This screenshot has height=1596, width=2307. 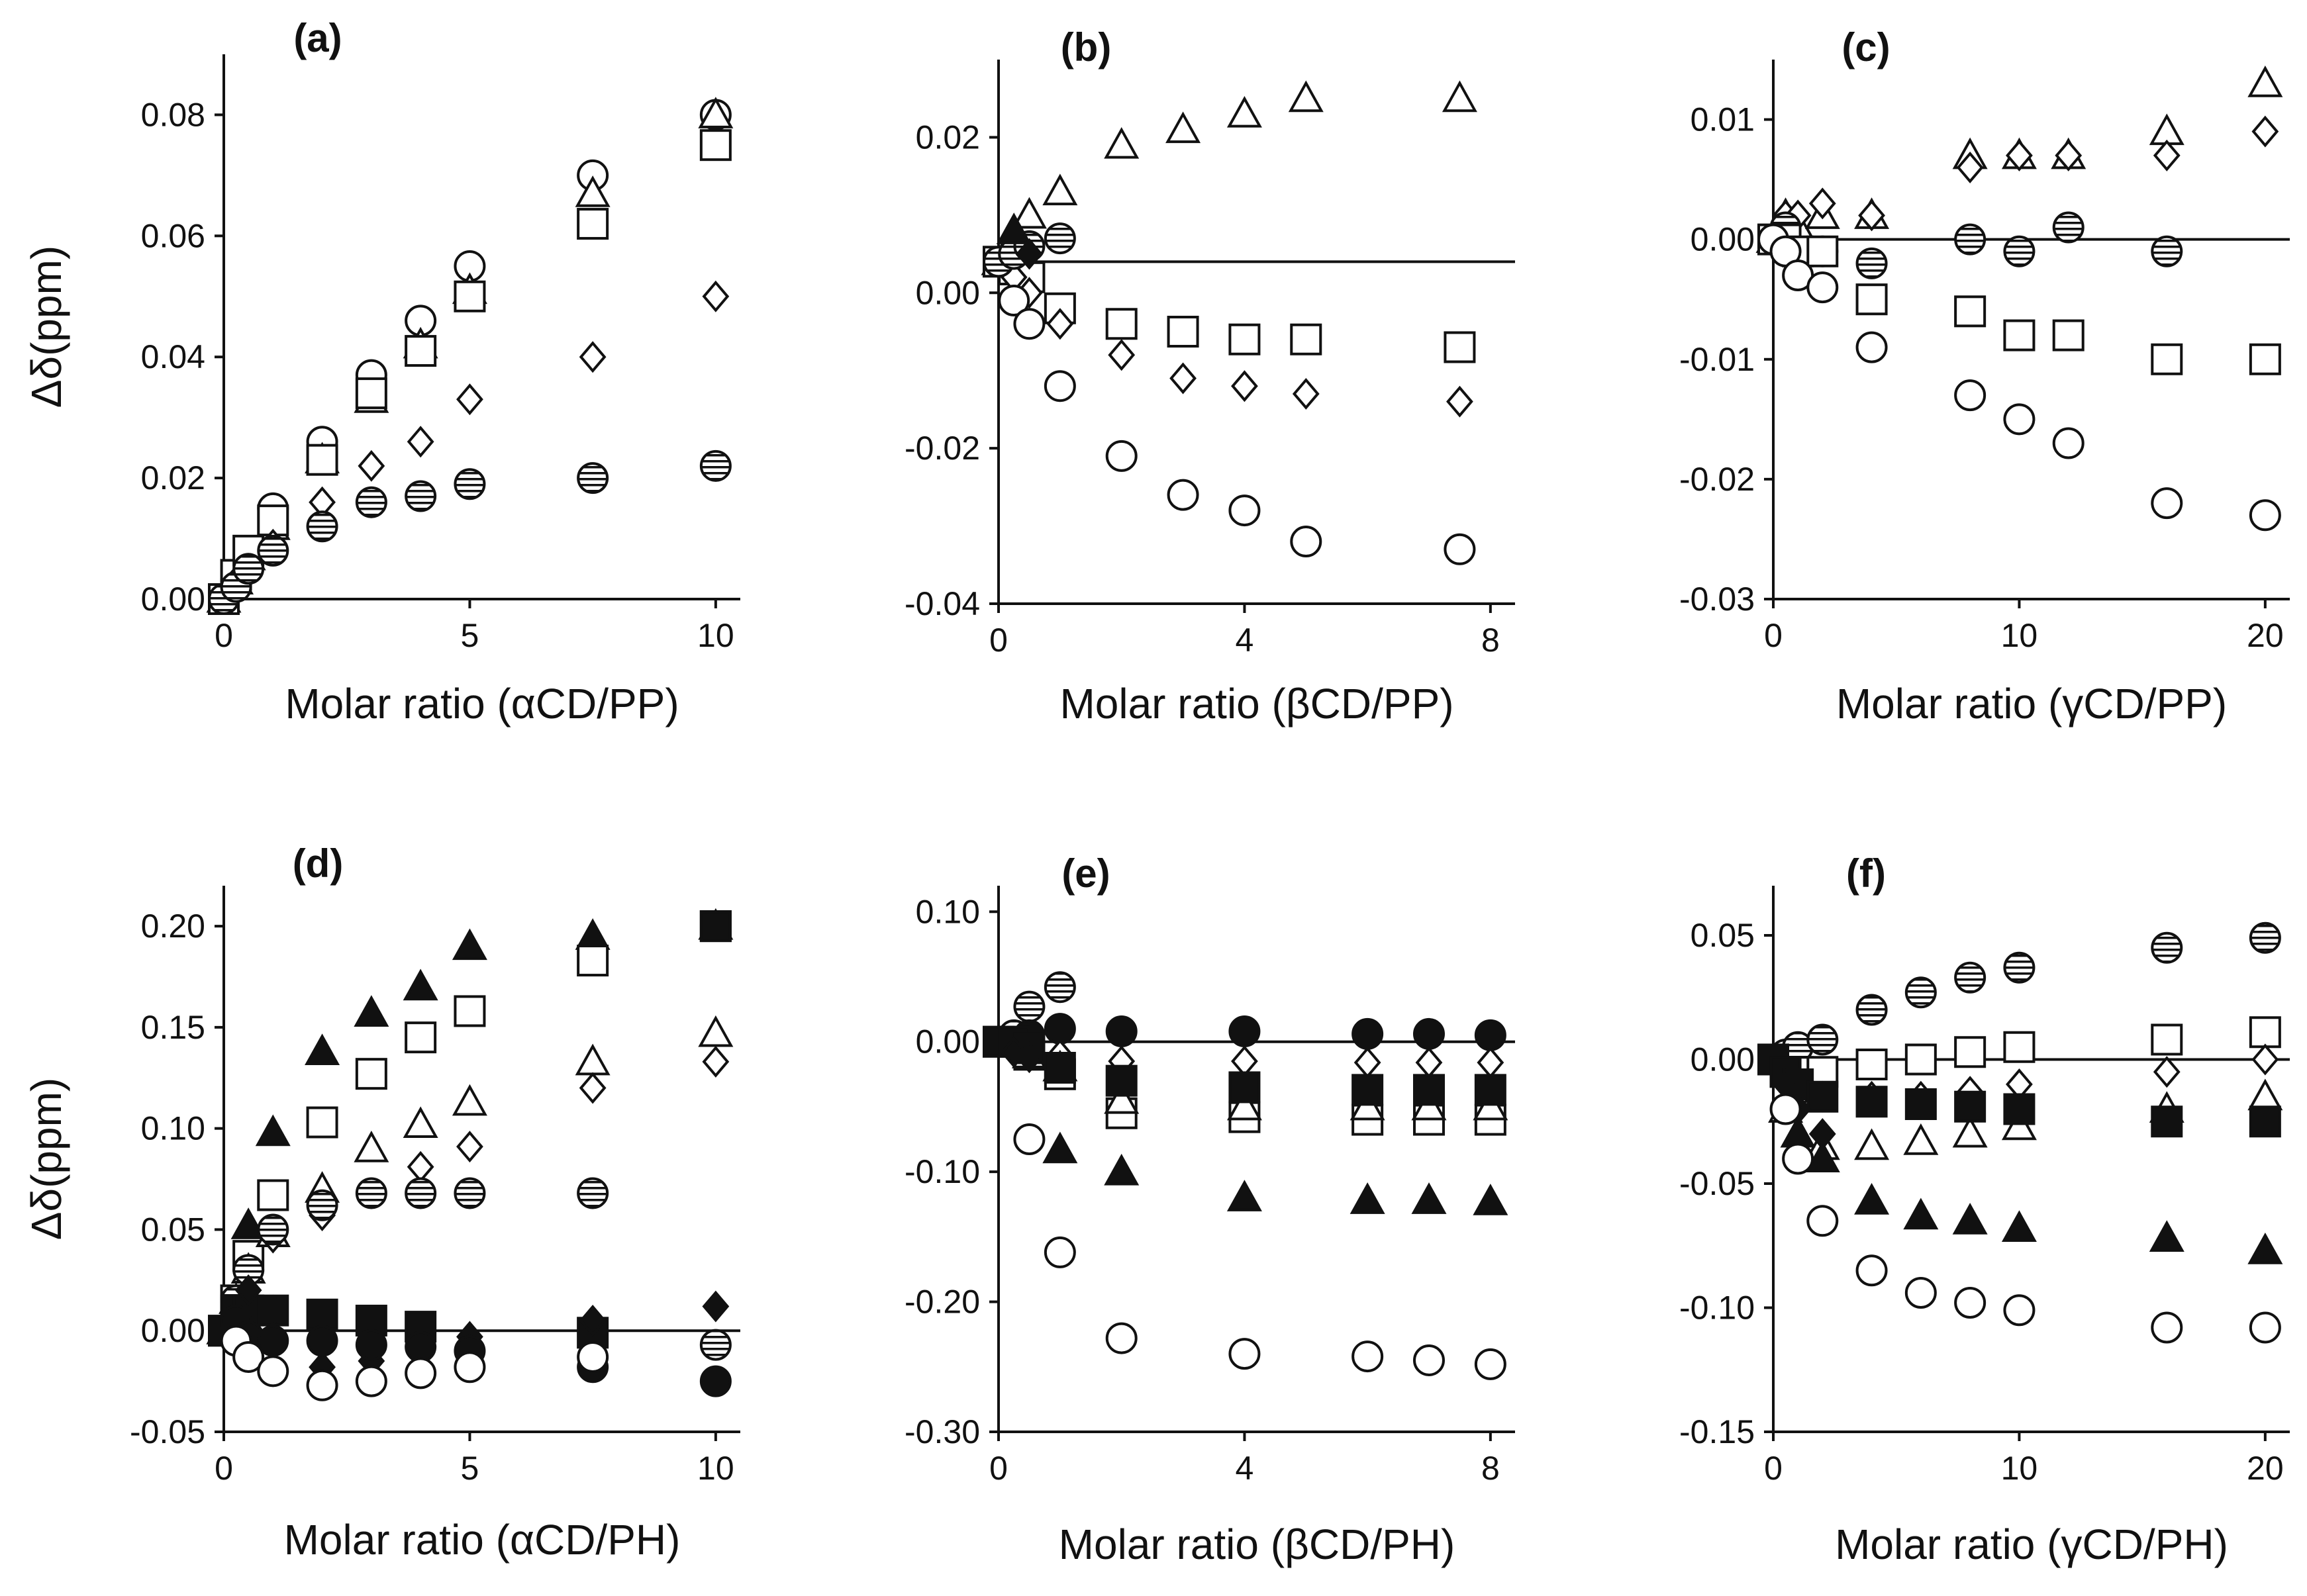 What do you see at coordinates (318, 864) in the screenshot?
I see `panel-title: (d)` at bounding box center [318, 864].